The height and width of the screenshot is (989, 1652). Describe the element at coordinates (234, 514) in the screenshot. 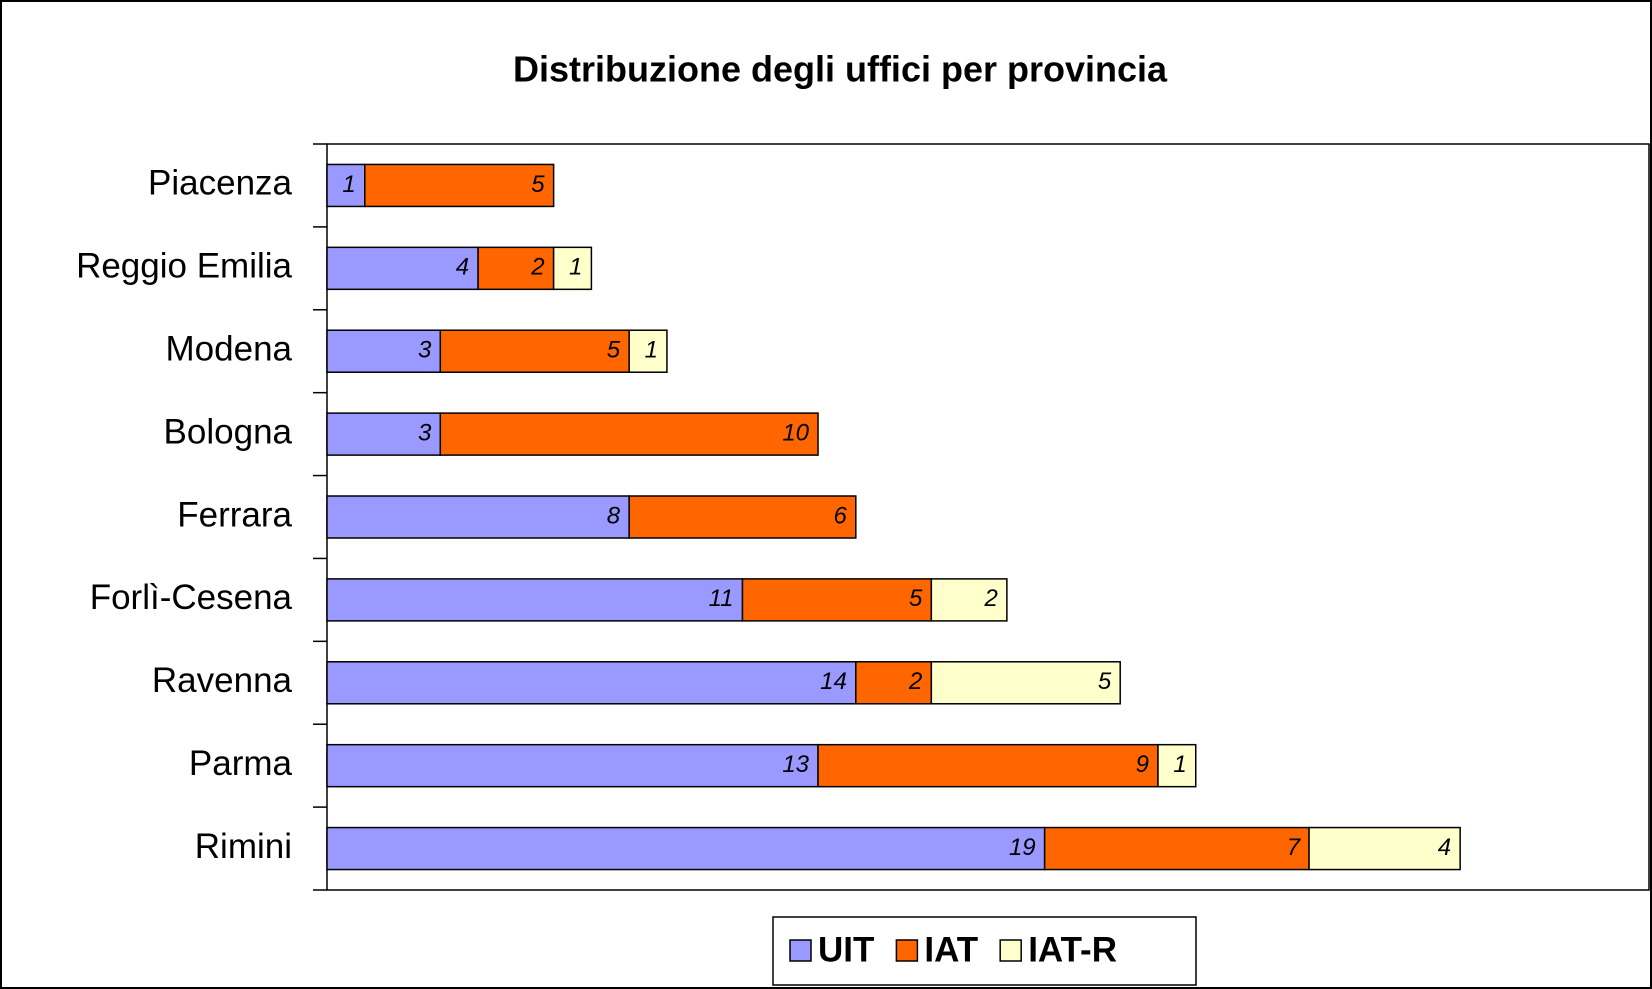

I see `category-label: Ferrara` at that location.